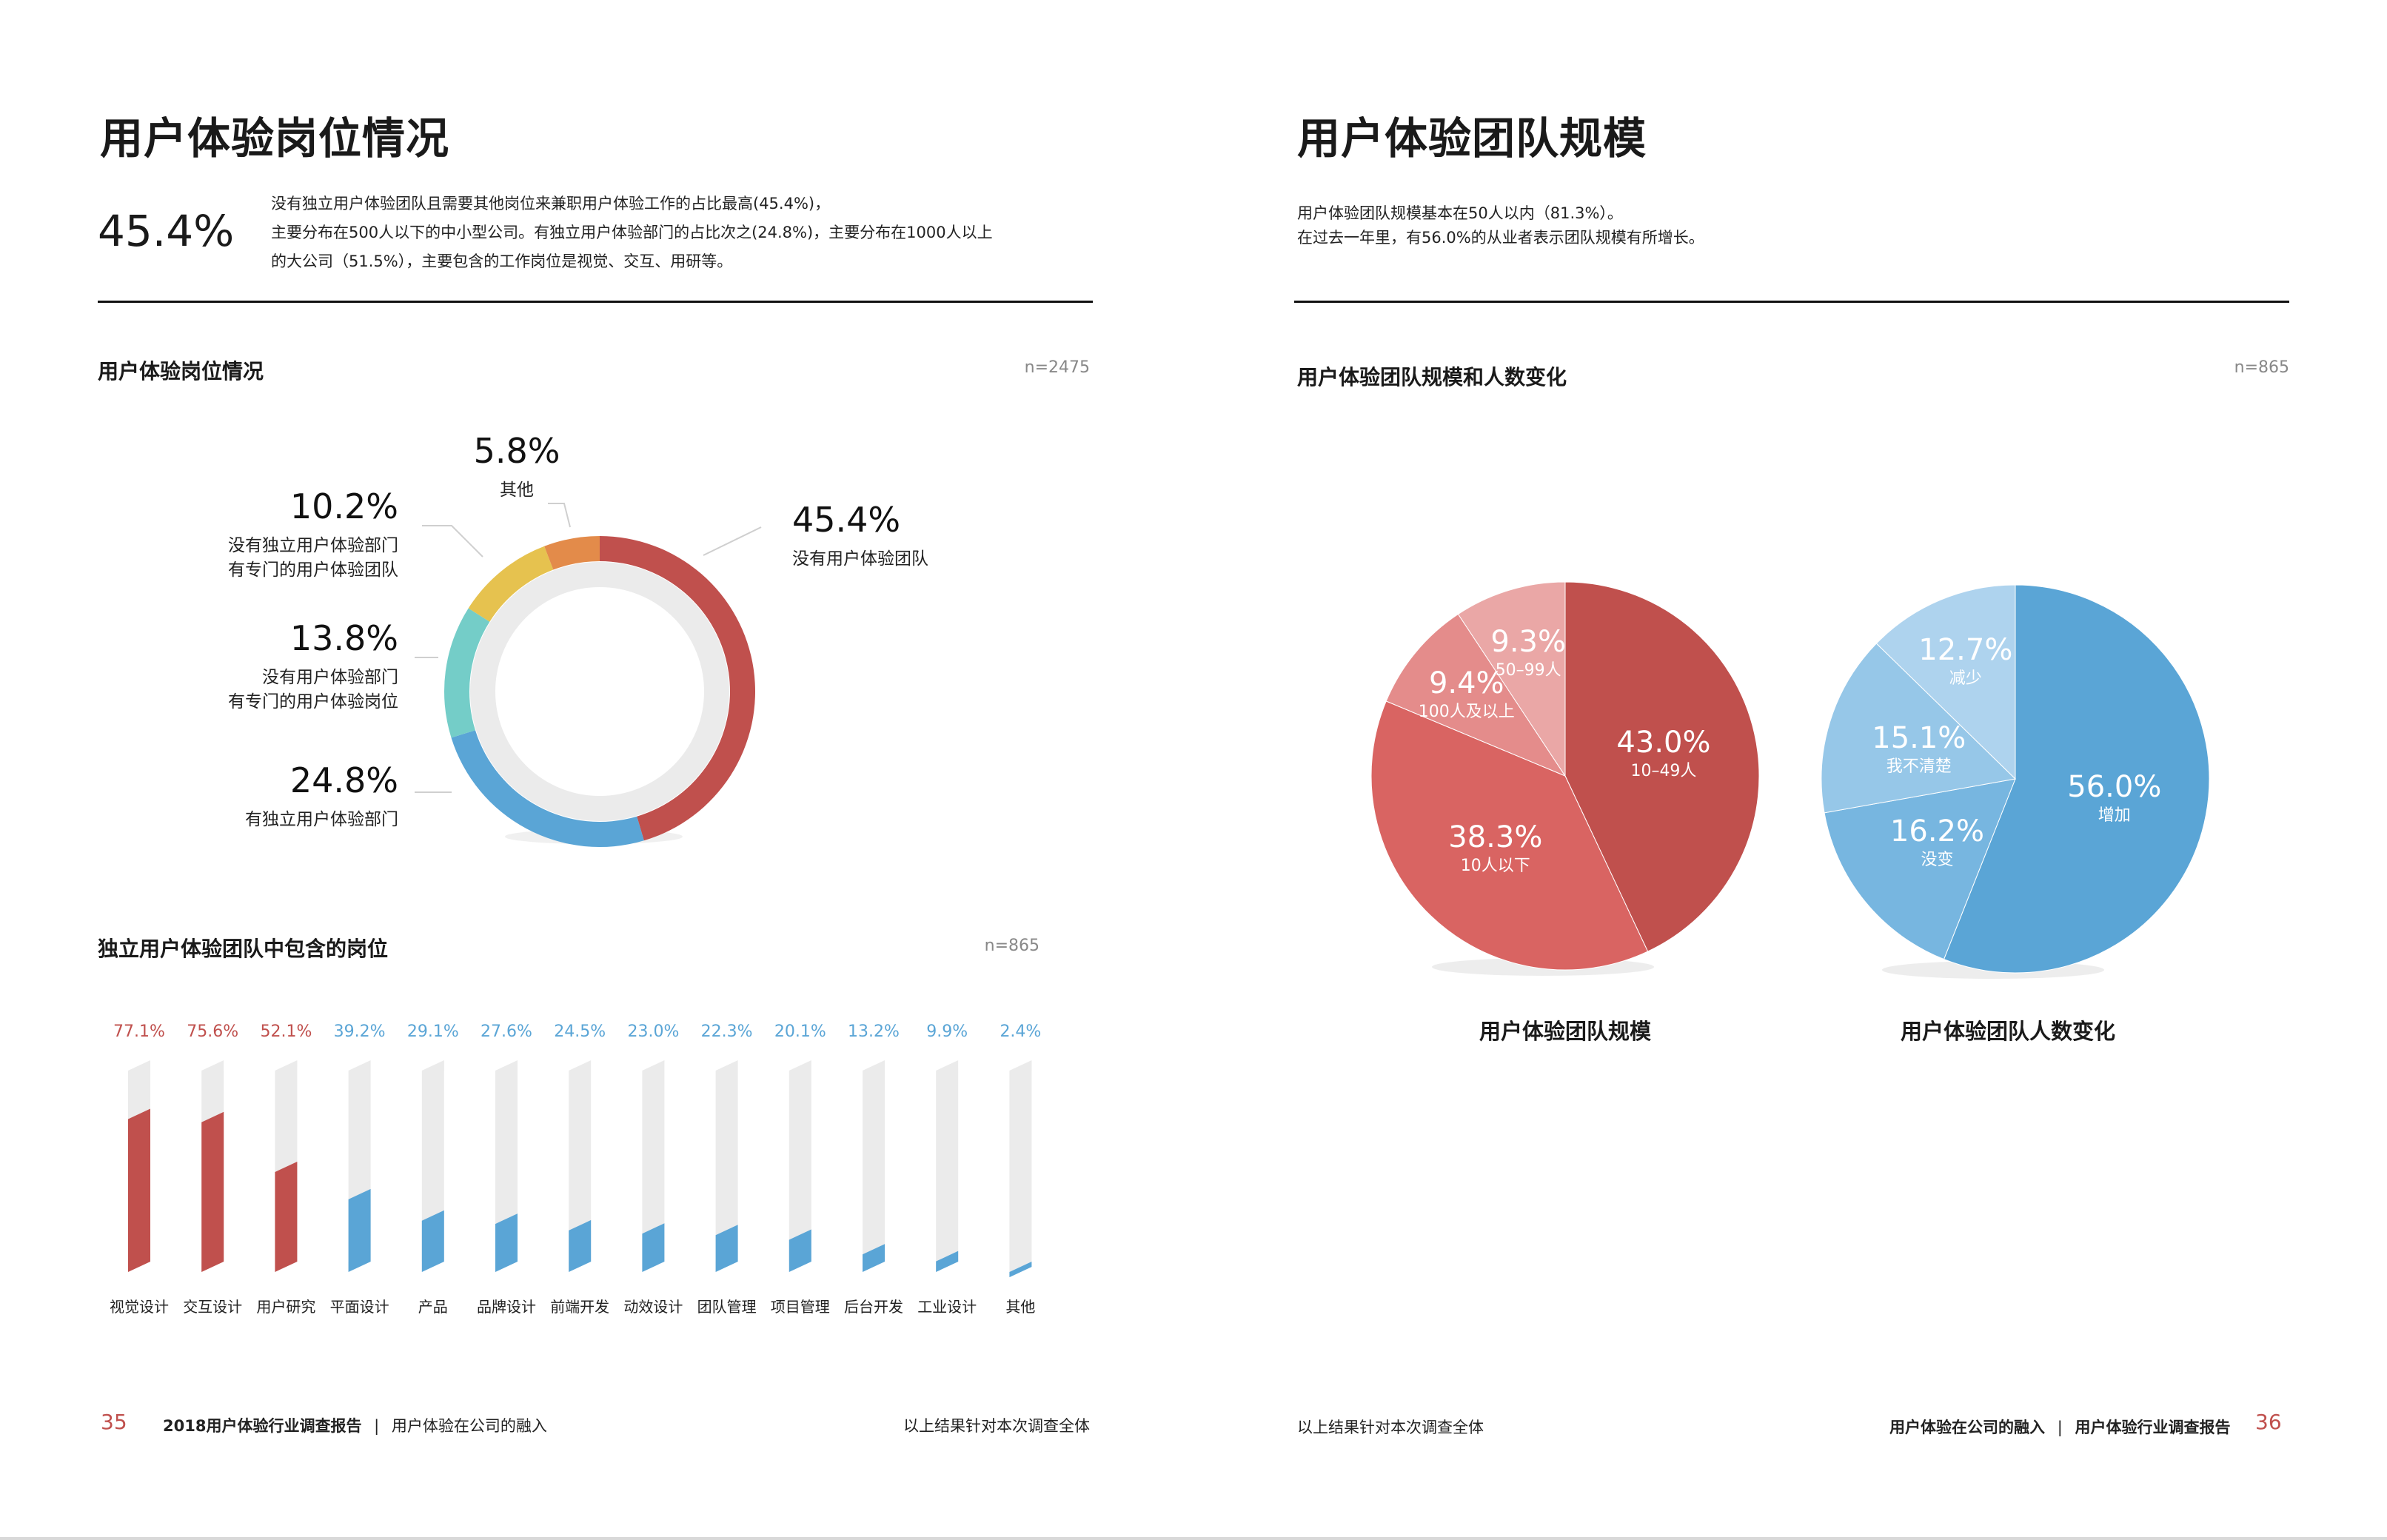  Describe the element at coordinates (947, 1031) in the screenshot. I see `bar-value-label: 9.9%` at that location.